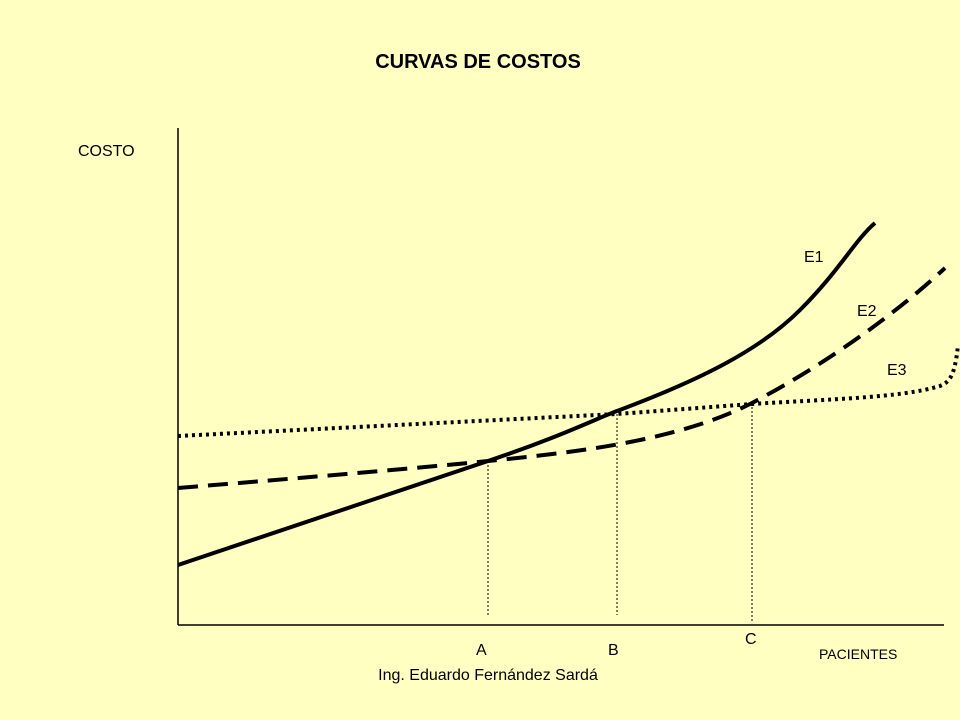  Describe the element at coordinates (814, 257) in the screenshot. I see `curve-label-e1: E1` at that location.